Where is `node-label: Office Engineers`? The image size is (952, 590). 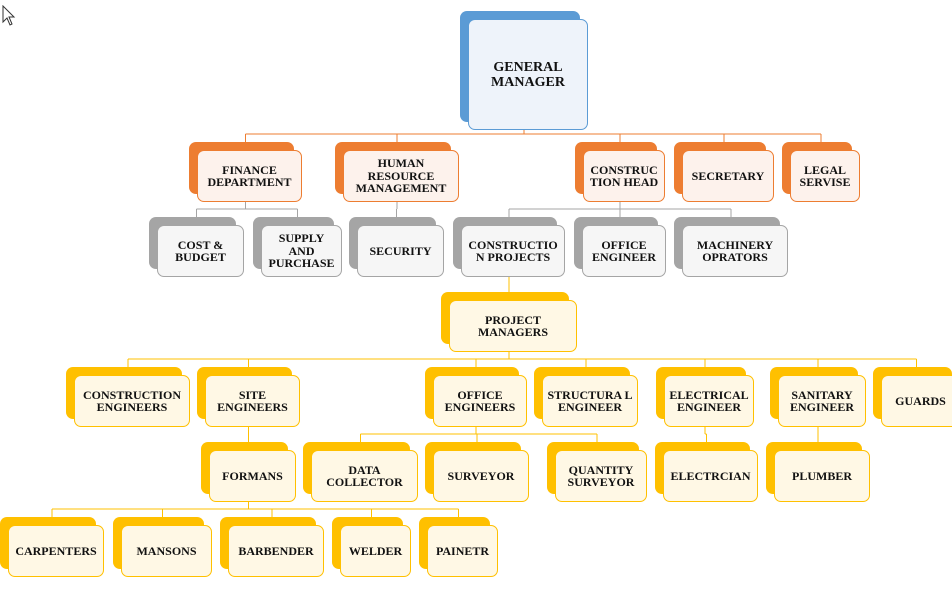
node-label: Office Engineers is located at coordinates (480, 401).